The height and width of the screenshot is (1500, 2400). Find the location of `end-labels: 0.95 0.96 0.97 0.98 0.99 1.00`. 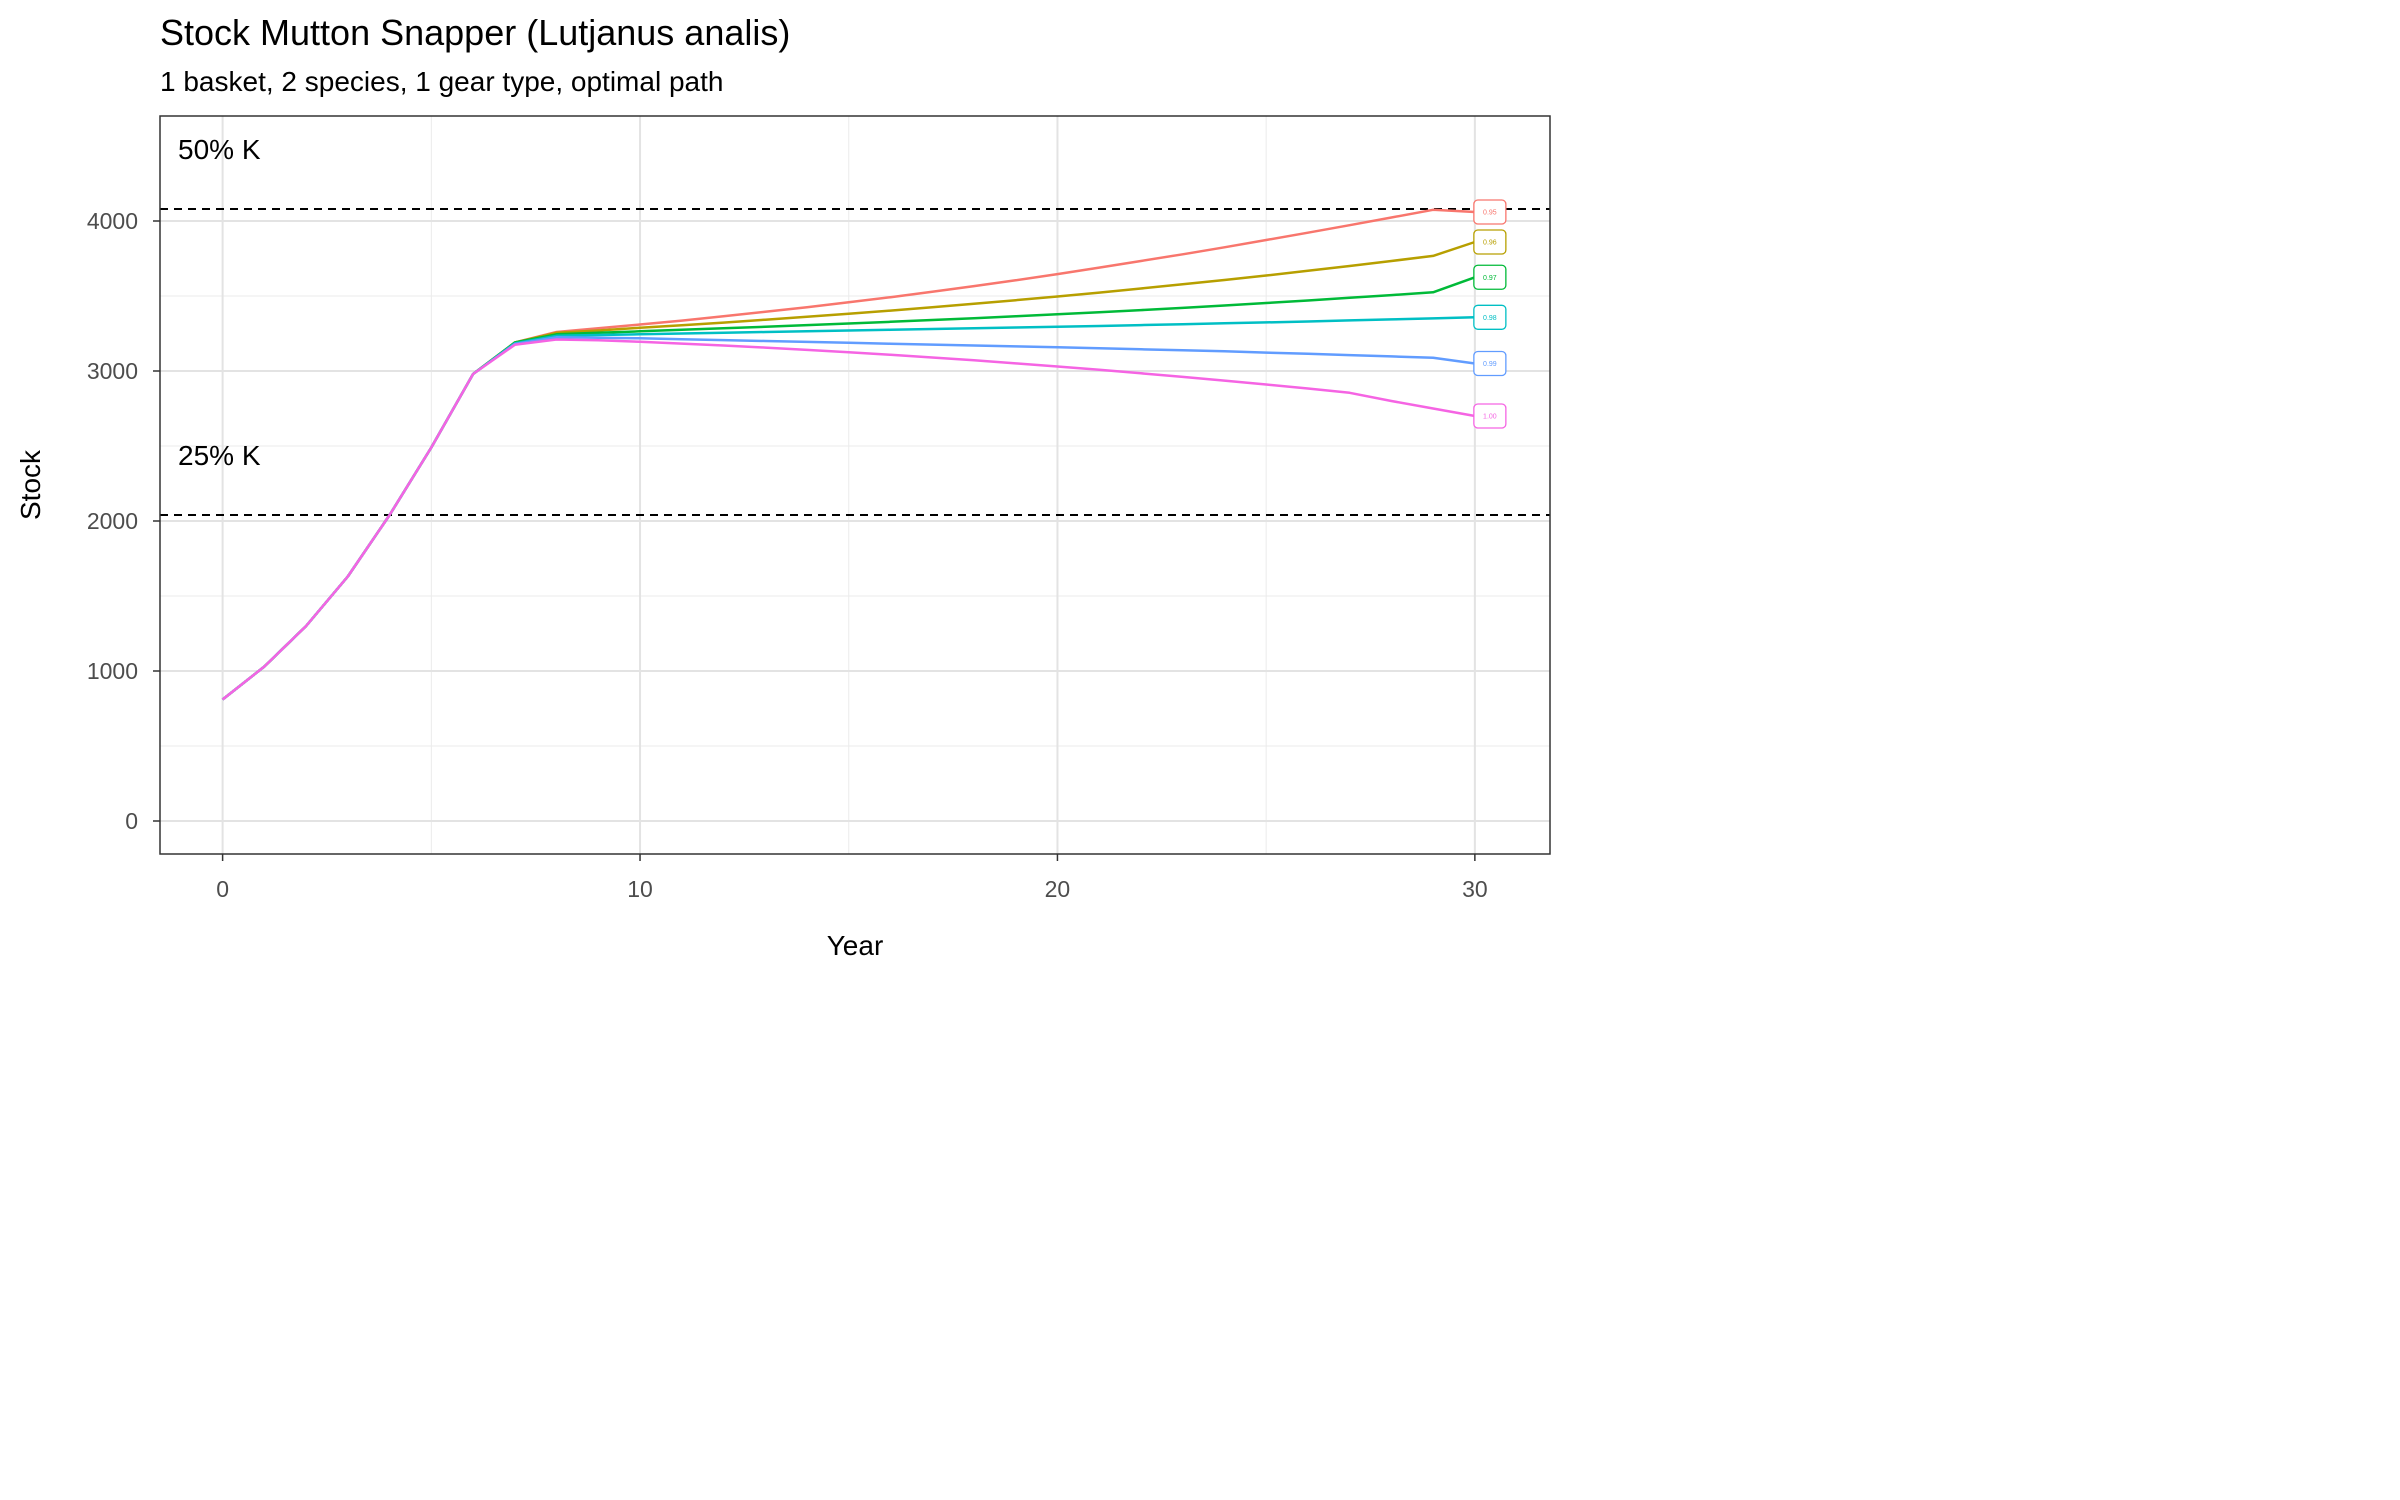

end-labels: 0.95 0.96 0.97 0.98 0.99 1.00 is located at coordinates (1490, 314).